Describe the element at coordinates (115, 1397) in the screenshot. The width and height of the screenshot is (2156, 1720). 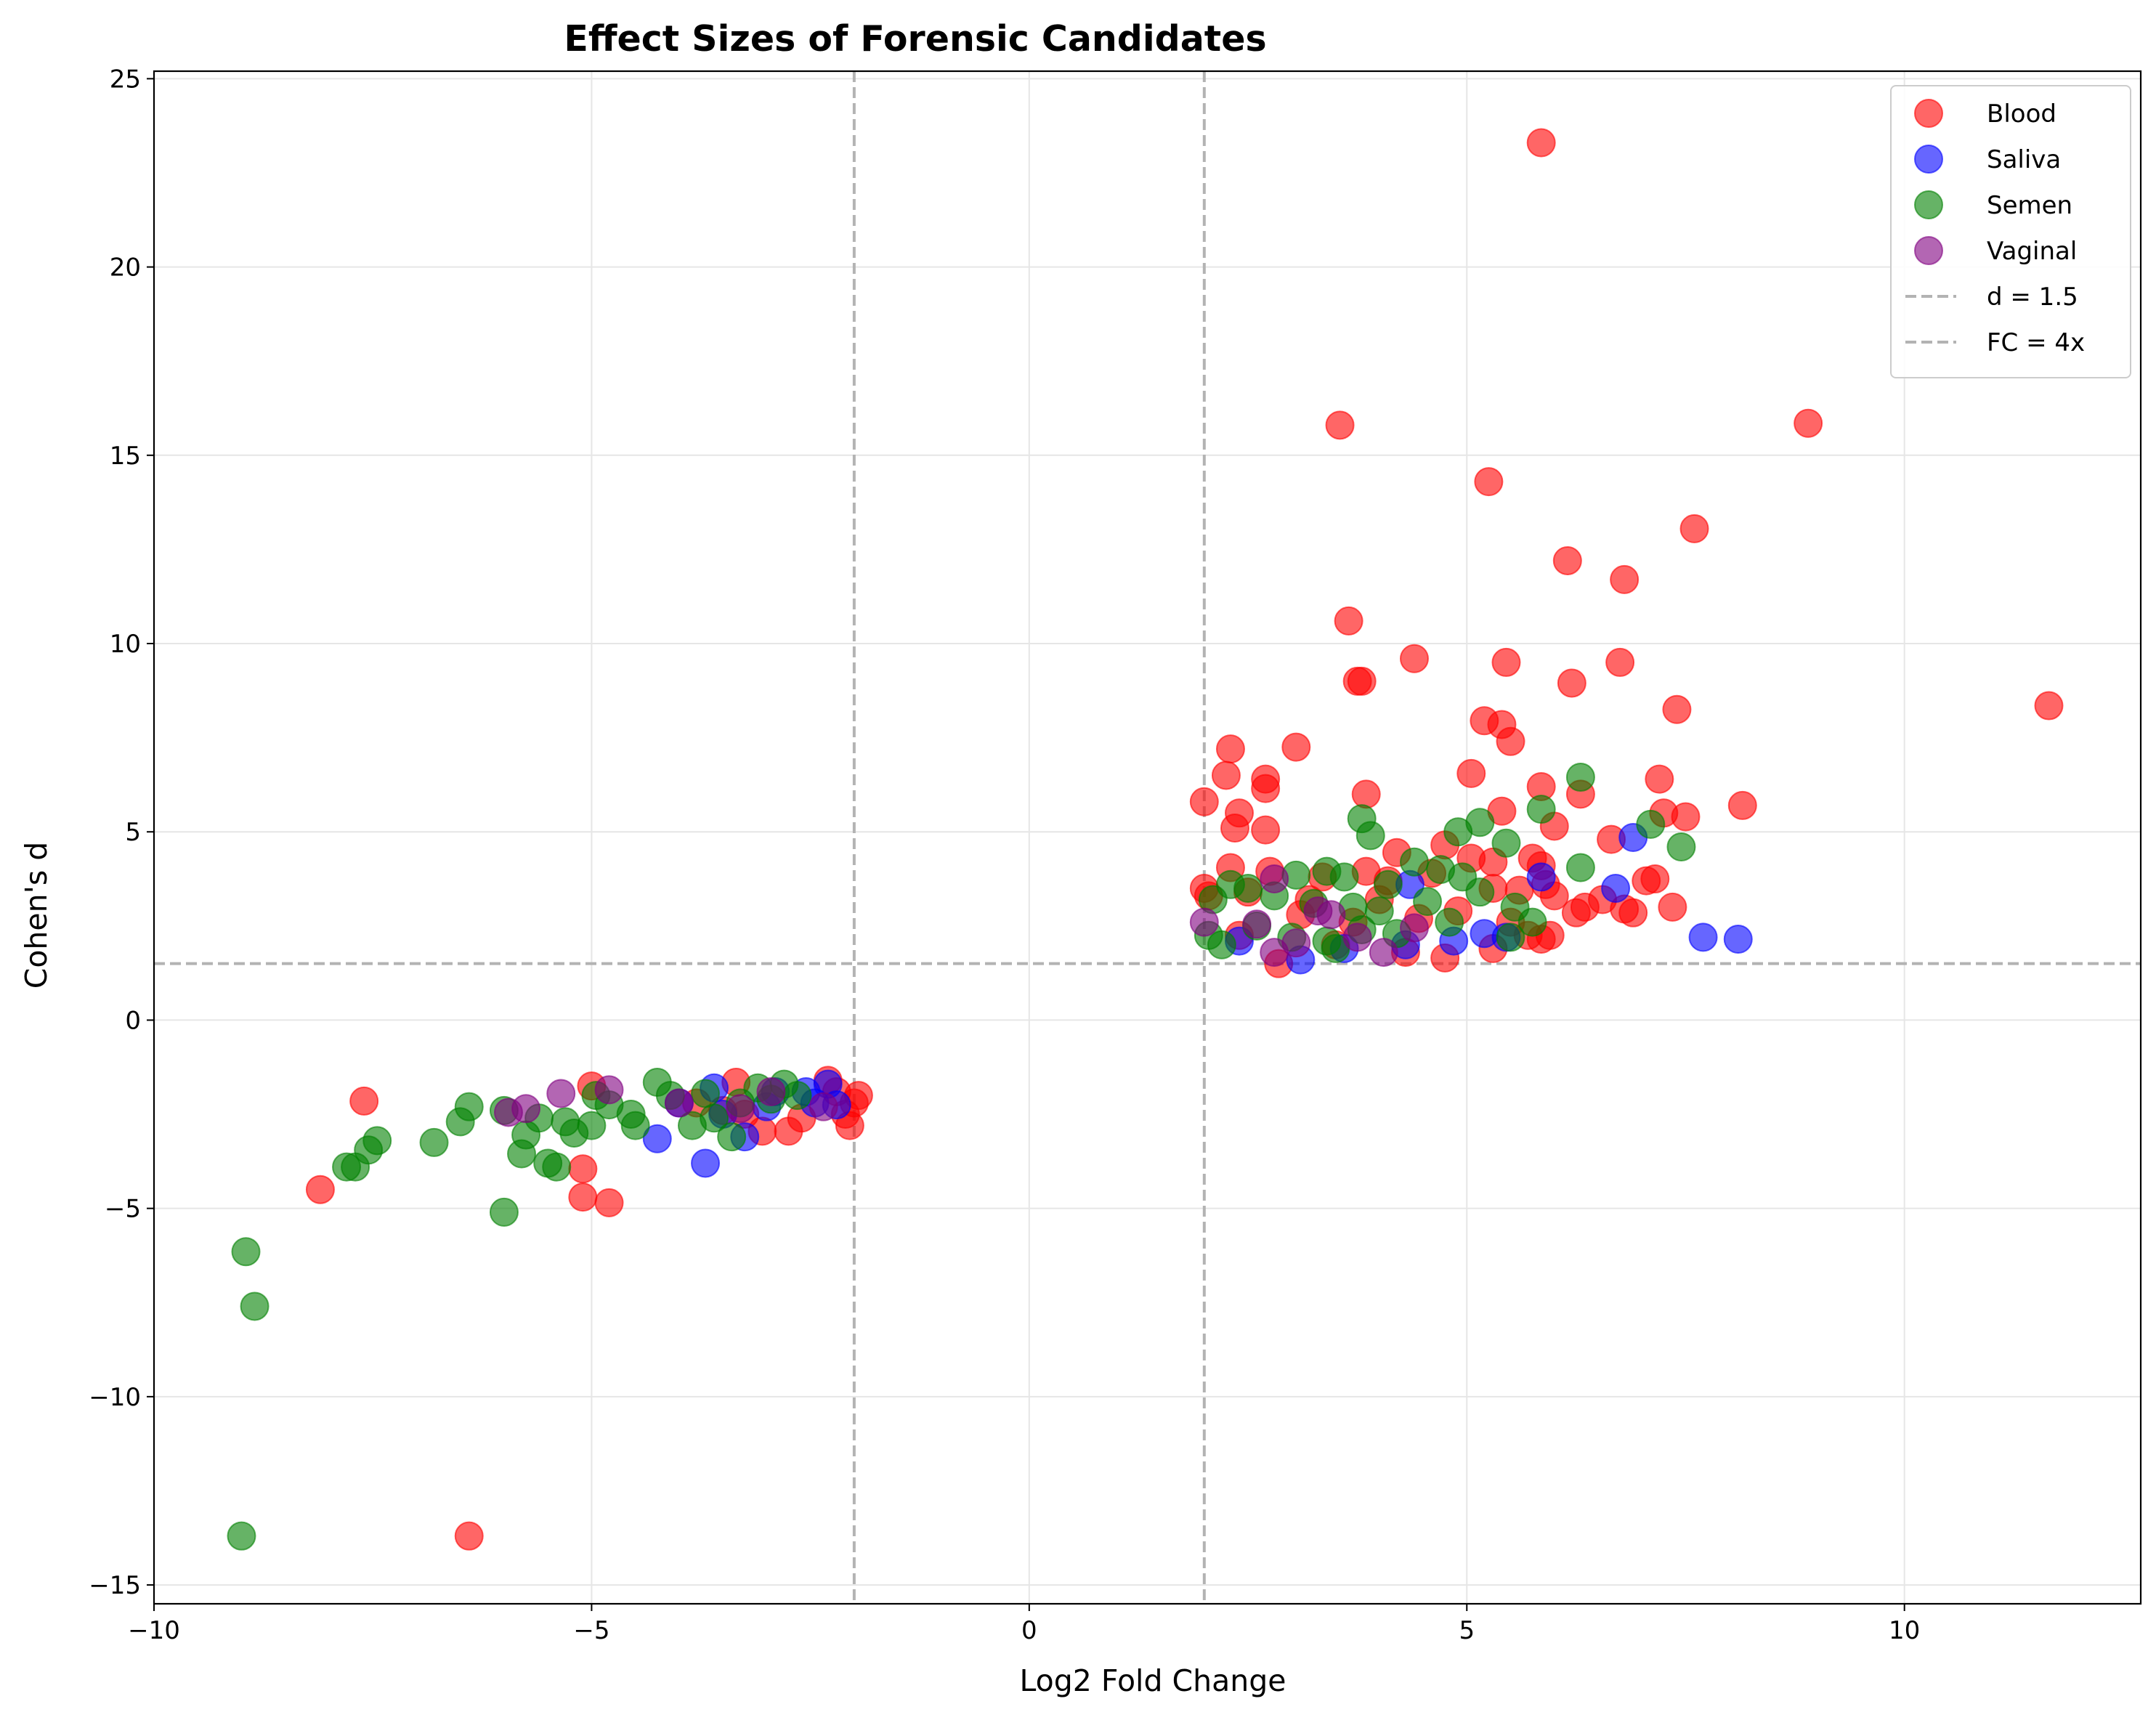
I see `y-tick-label: −10` at that location.